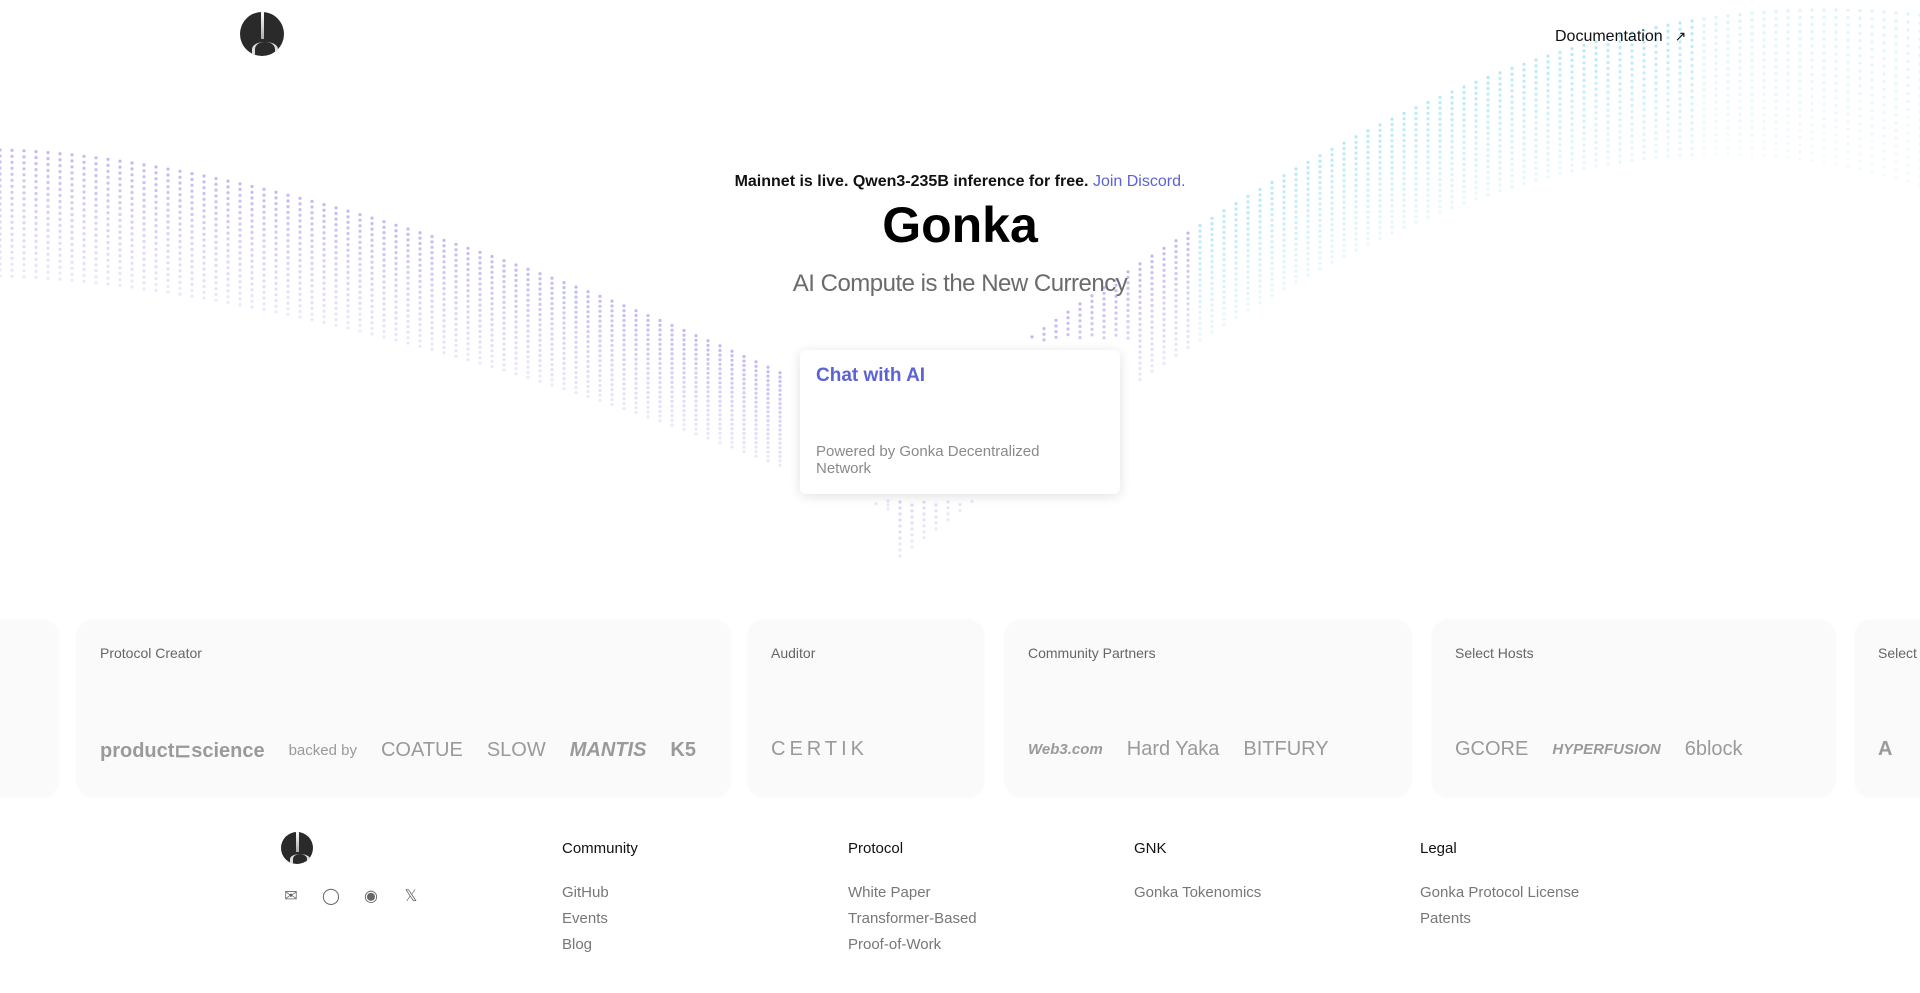  I want to click on footer-logo, so click(297, 848).